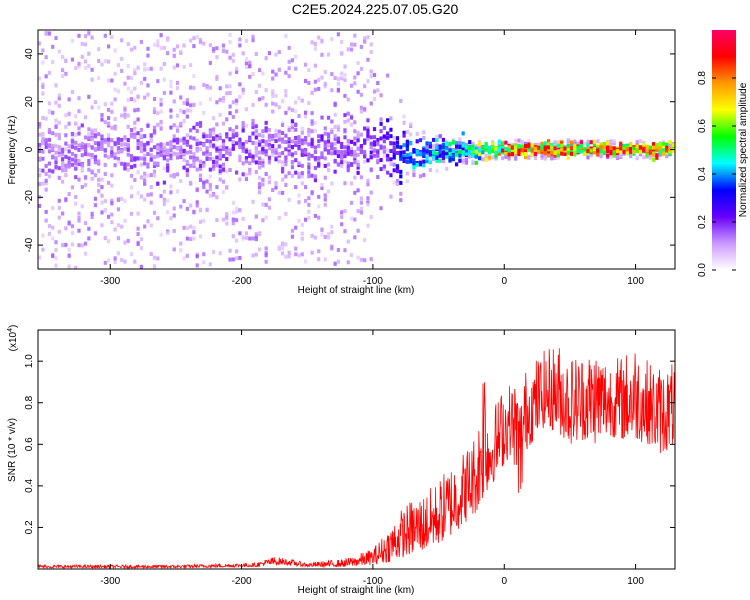  What do you see at coordinates (29, 402) in the screenshot?
I see `y-tick-label: 0.8` at bounding box center [29, 402].